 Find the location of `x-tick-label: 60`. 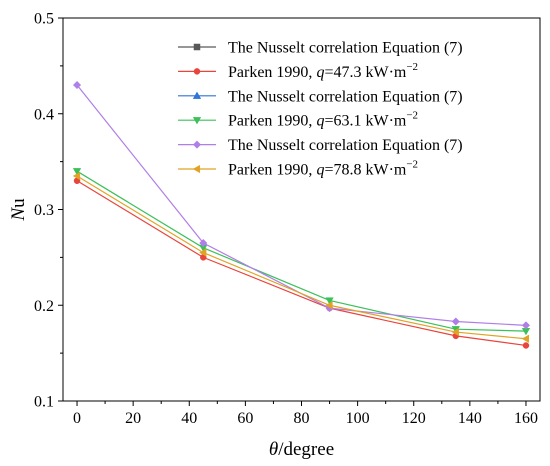

x-tick-label: 60 is located at coordinates (245, 418).